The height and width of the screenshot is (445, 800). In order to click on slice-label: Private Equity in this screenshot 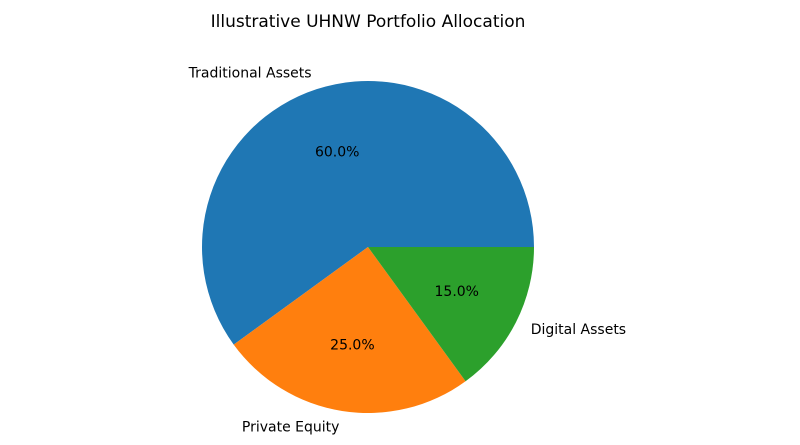, I will do `click(291, 427)`.